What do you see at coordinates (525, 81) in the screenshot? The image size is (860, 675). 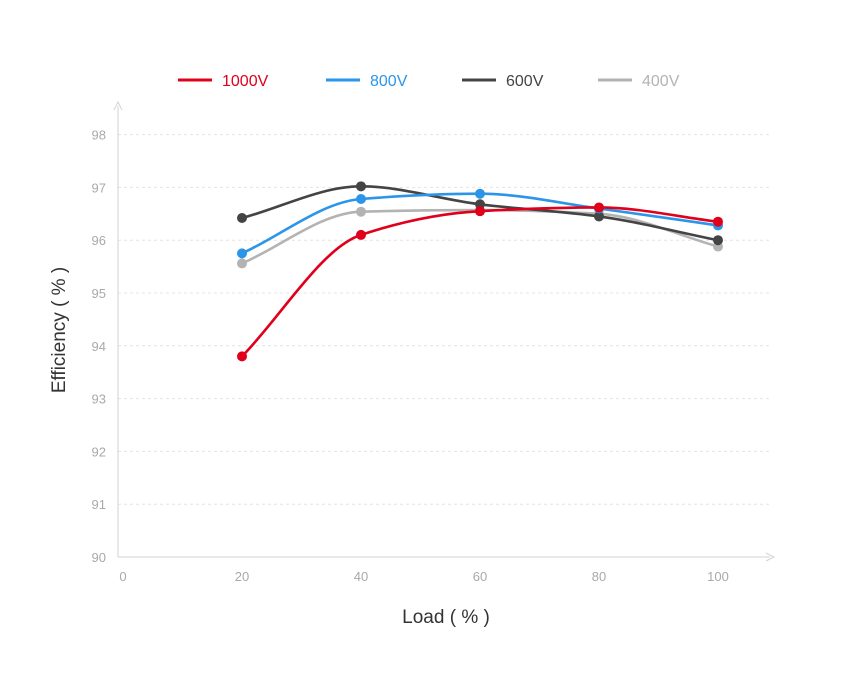 I see `legend-label: 600V` at bounding box center [525, 81].